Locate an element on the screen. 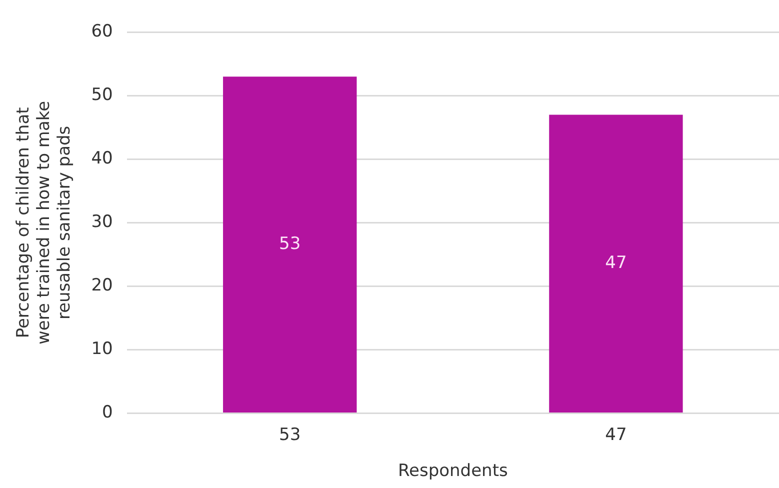 The image size is (779, 488). y-tick-label: 60 is located at coordinates (102, 32).